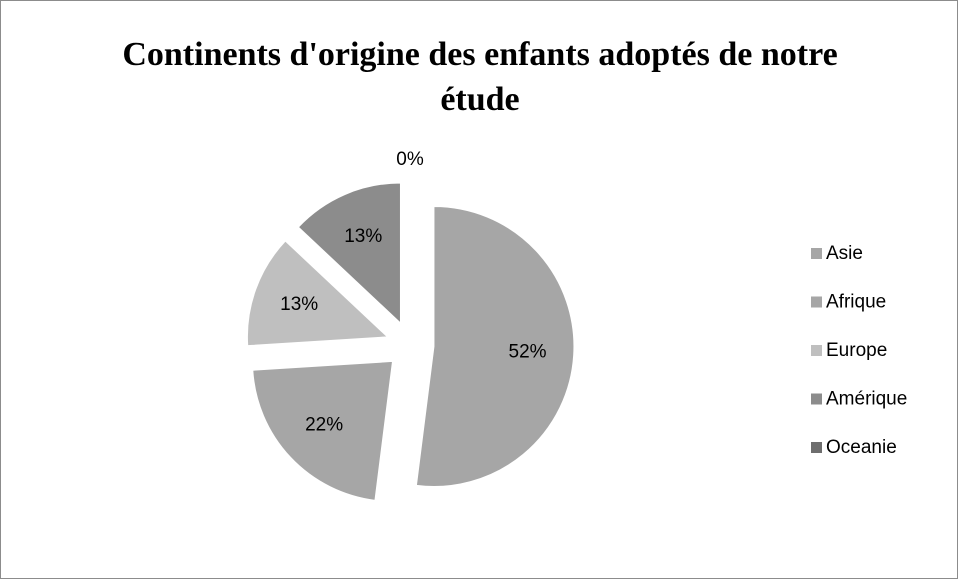 This screenshot has width=958, height=579. What do you see at coordinates (856, 350) in the screenshot?
I see `legend-label: Europe` at bounding box center [856, 350].